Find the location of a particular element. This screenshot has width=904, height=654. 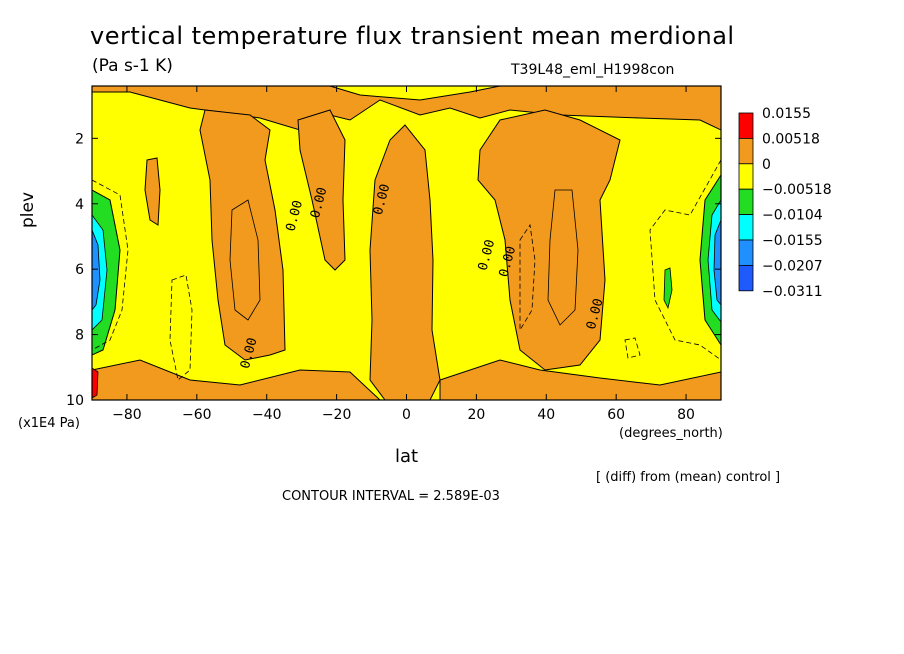

run-label: T39L48_eml_H1998con is located at coordinates (593, 70).